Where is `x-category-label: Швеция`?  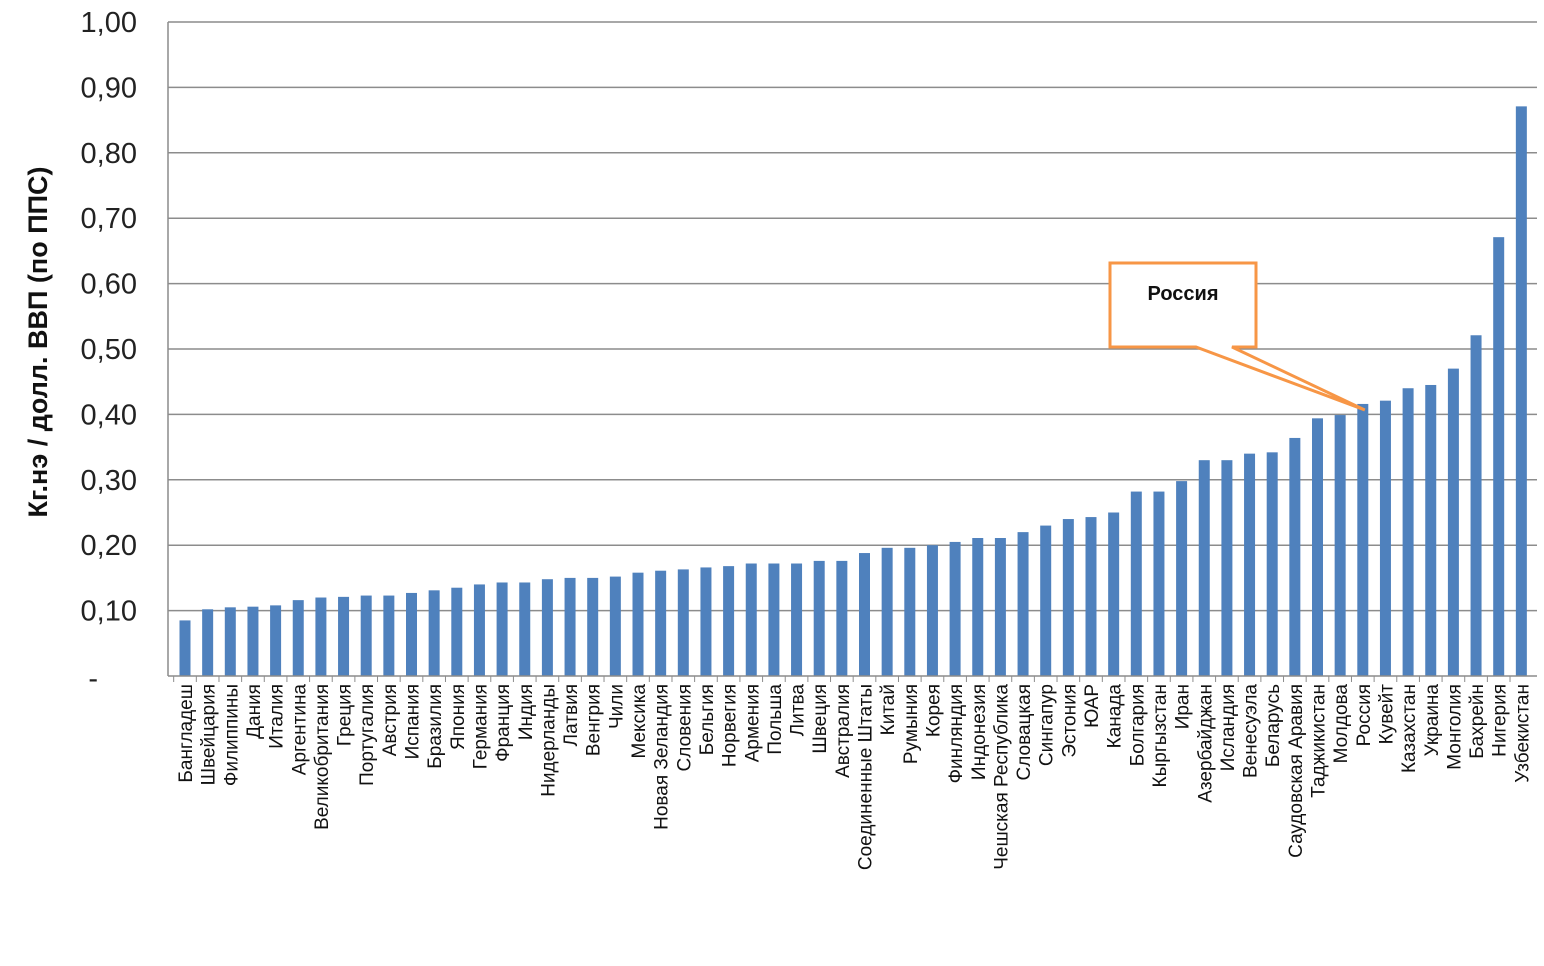
x-category-label: Швеция is located at coordinates (820, 719).